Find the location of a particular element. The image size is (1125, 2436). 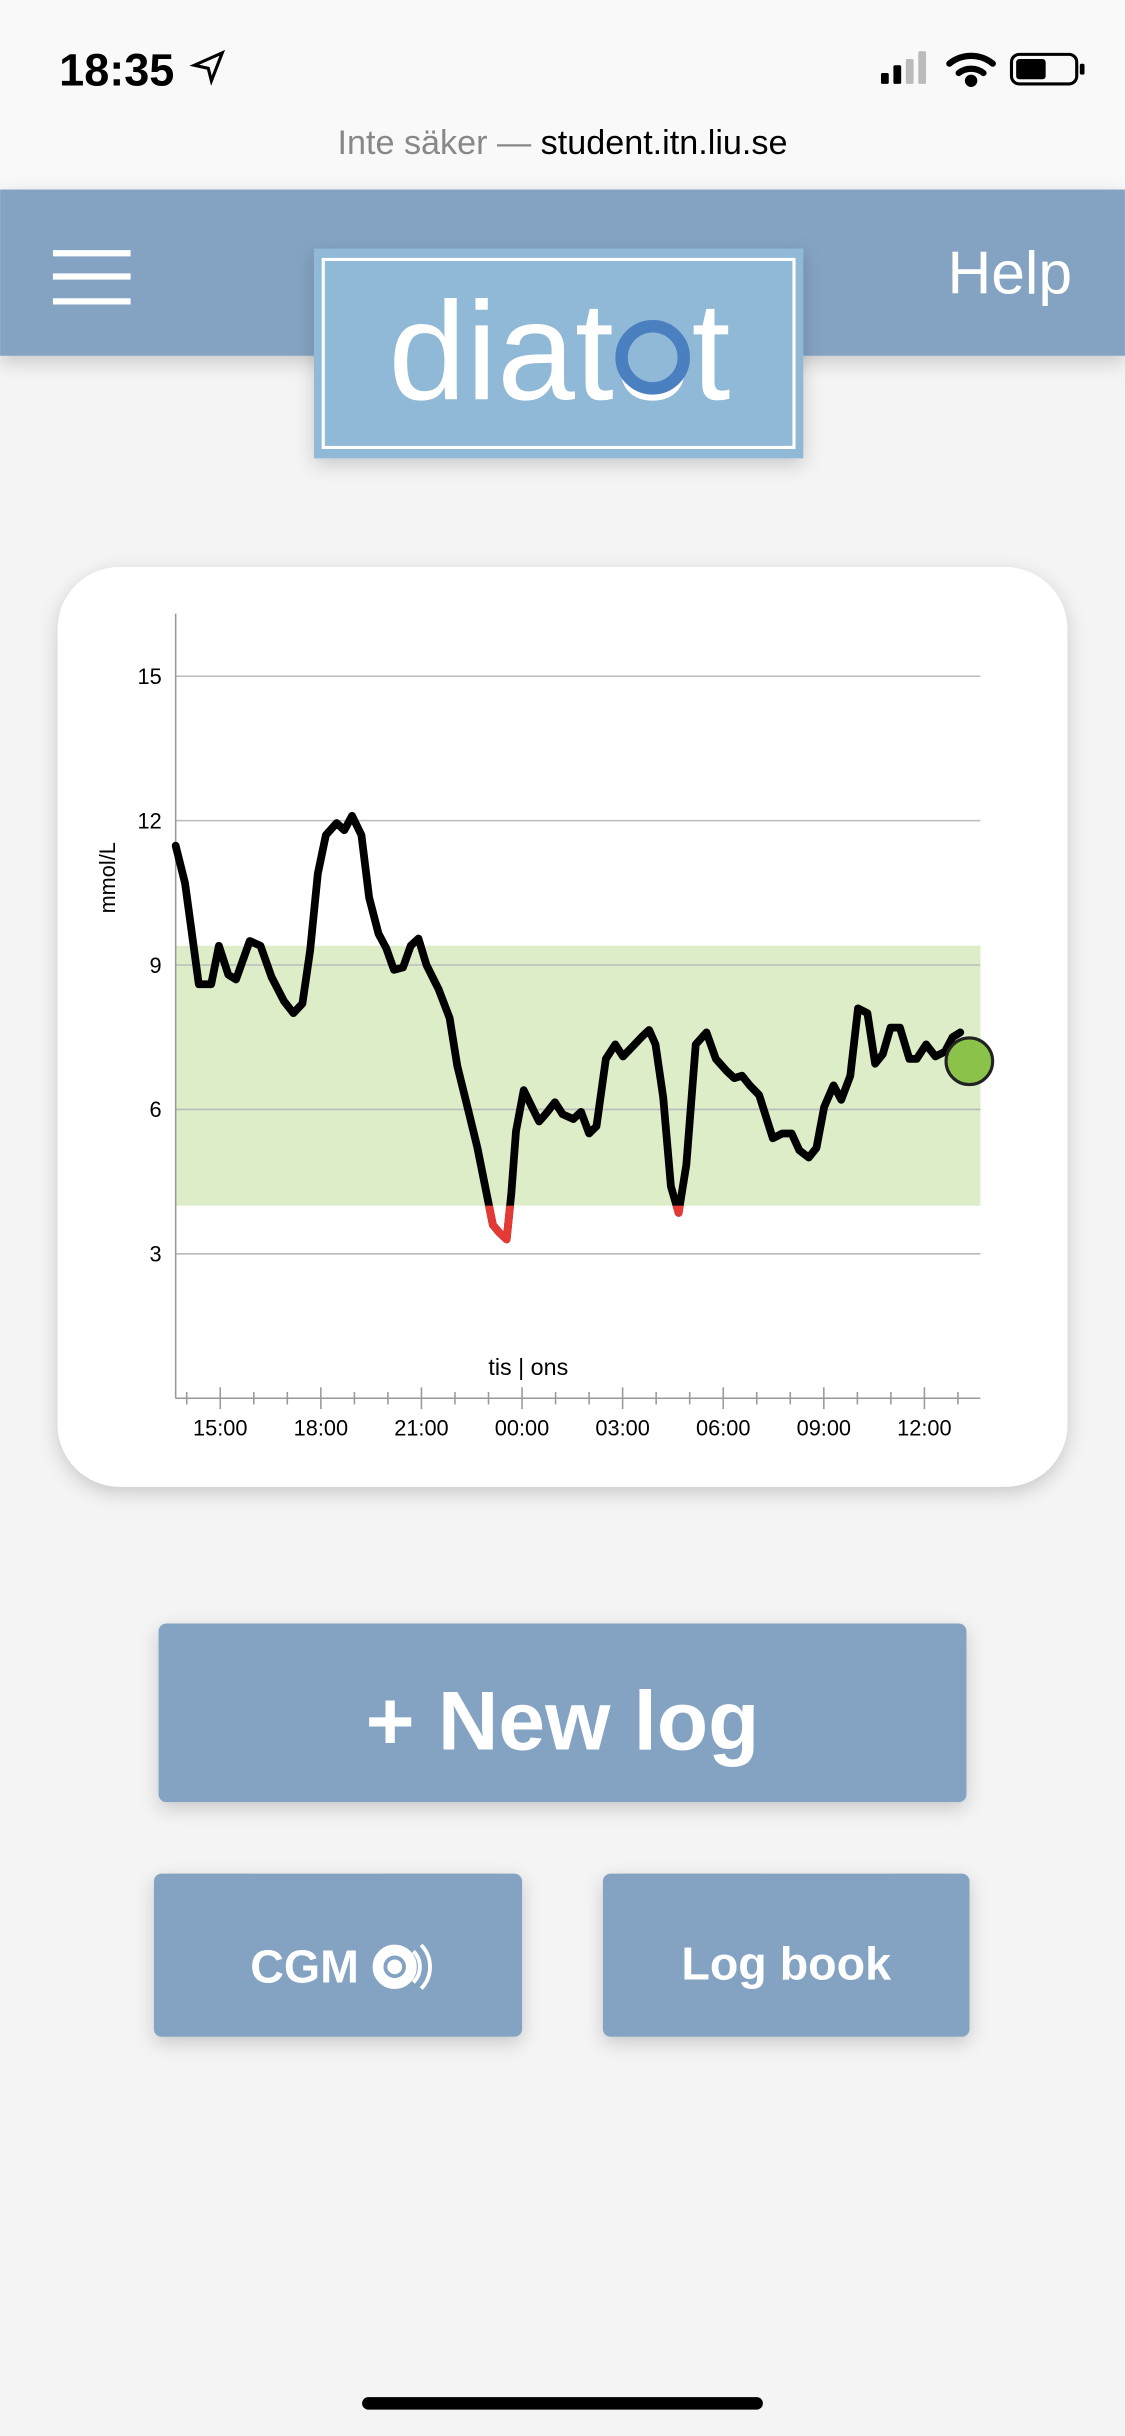

clock: 18:35 is located at coordinates (116, 69).